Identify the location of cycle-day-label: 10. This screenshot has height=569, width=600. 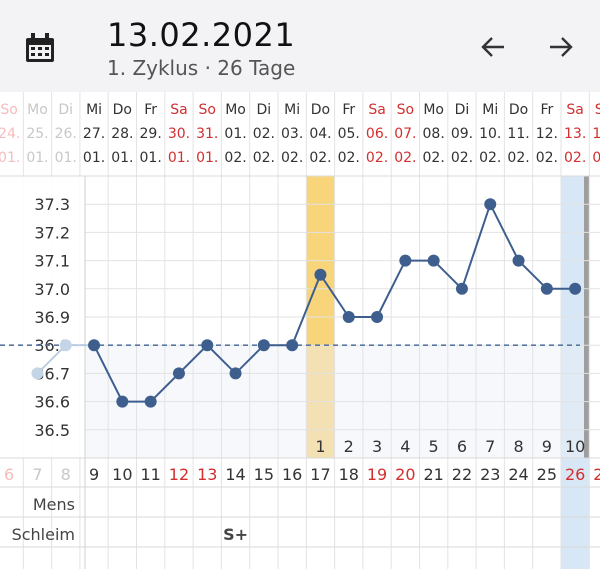
(122, 474).